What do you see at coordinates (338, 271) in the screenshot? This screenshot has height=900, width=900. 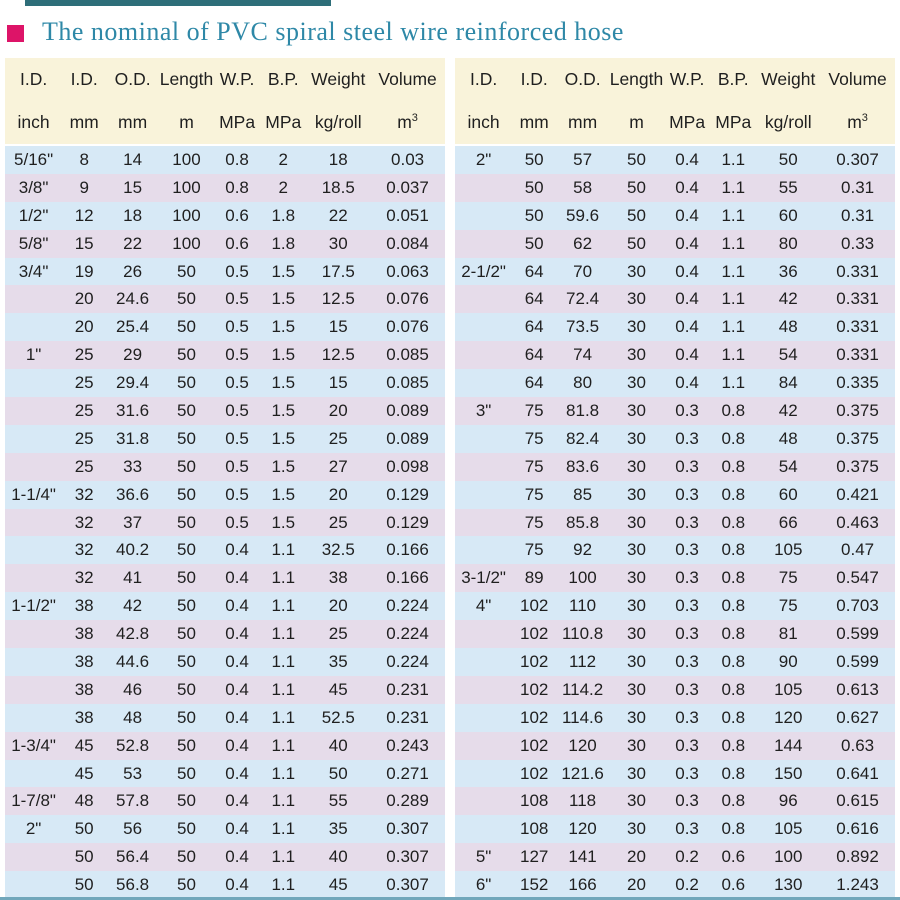 I see `table-cell: 17.5` at bounding box center [338, 271].